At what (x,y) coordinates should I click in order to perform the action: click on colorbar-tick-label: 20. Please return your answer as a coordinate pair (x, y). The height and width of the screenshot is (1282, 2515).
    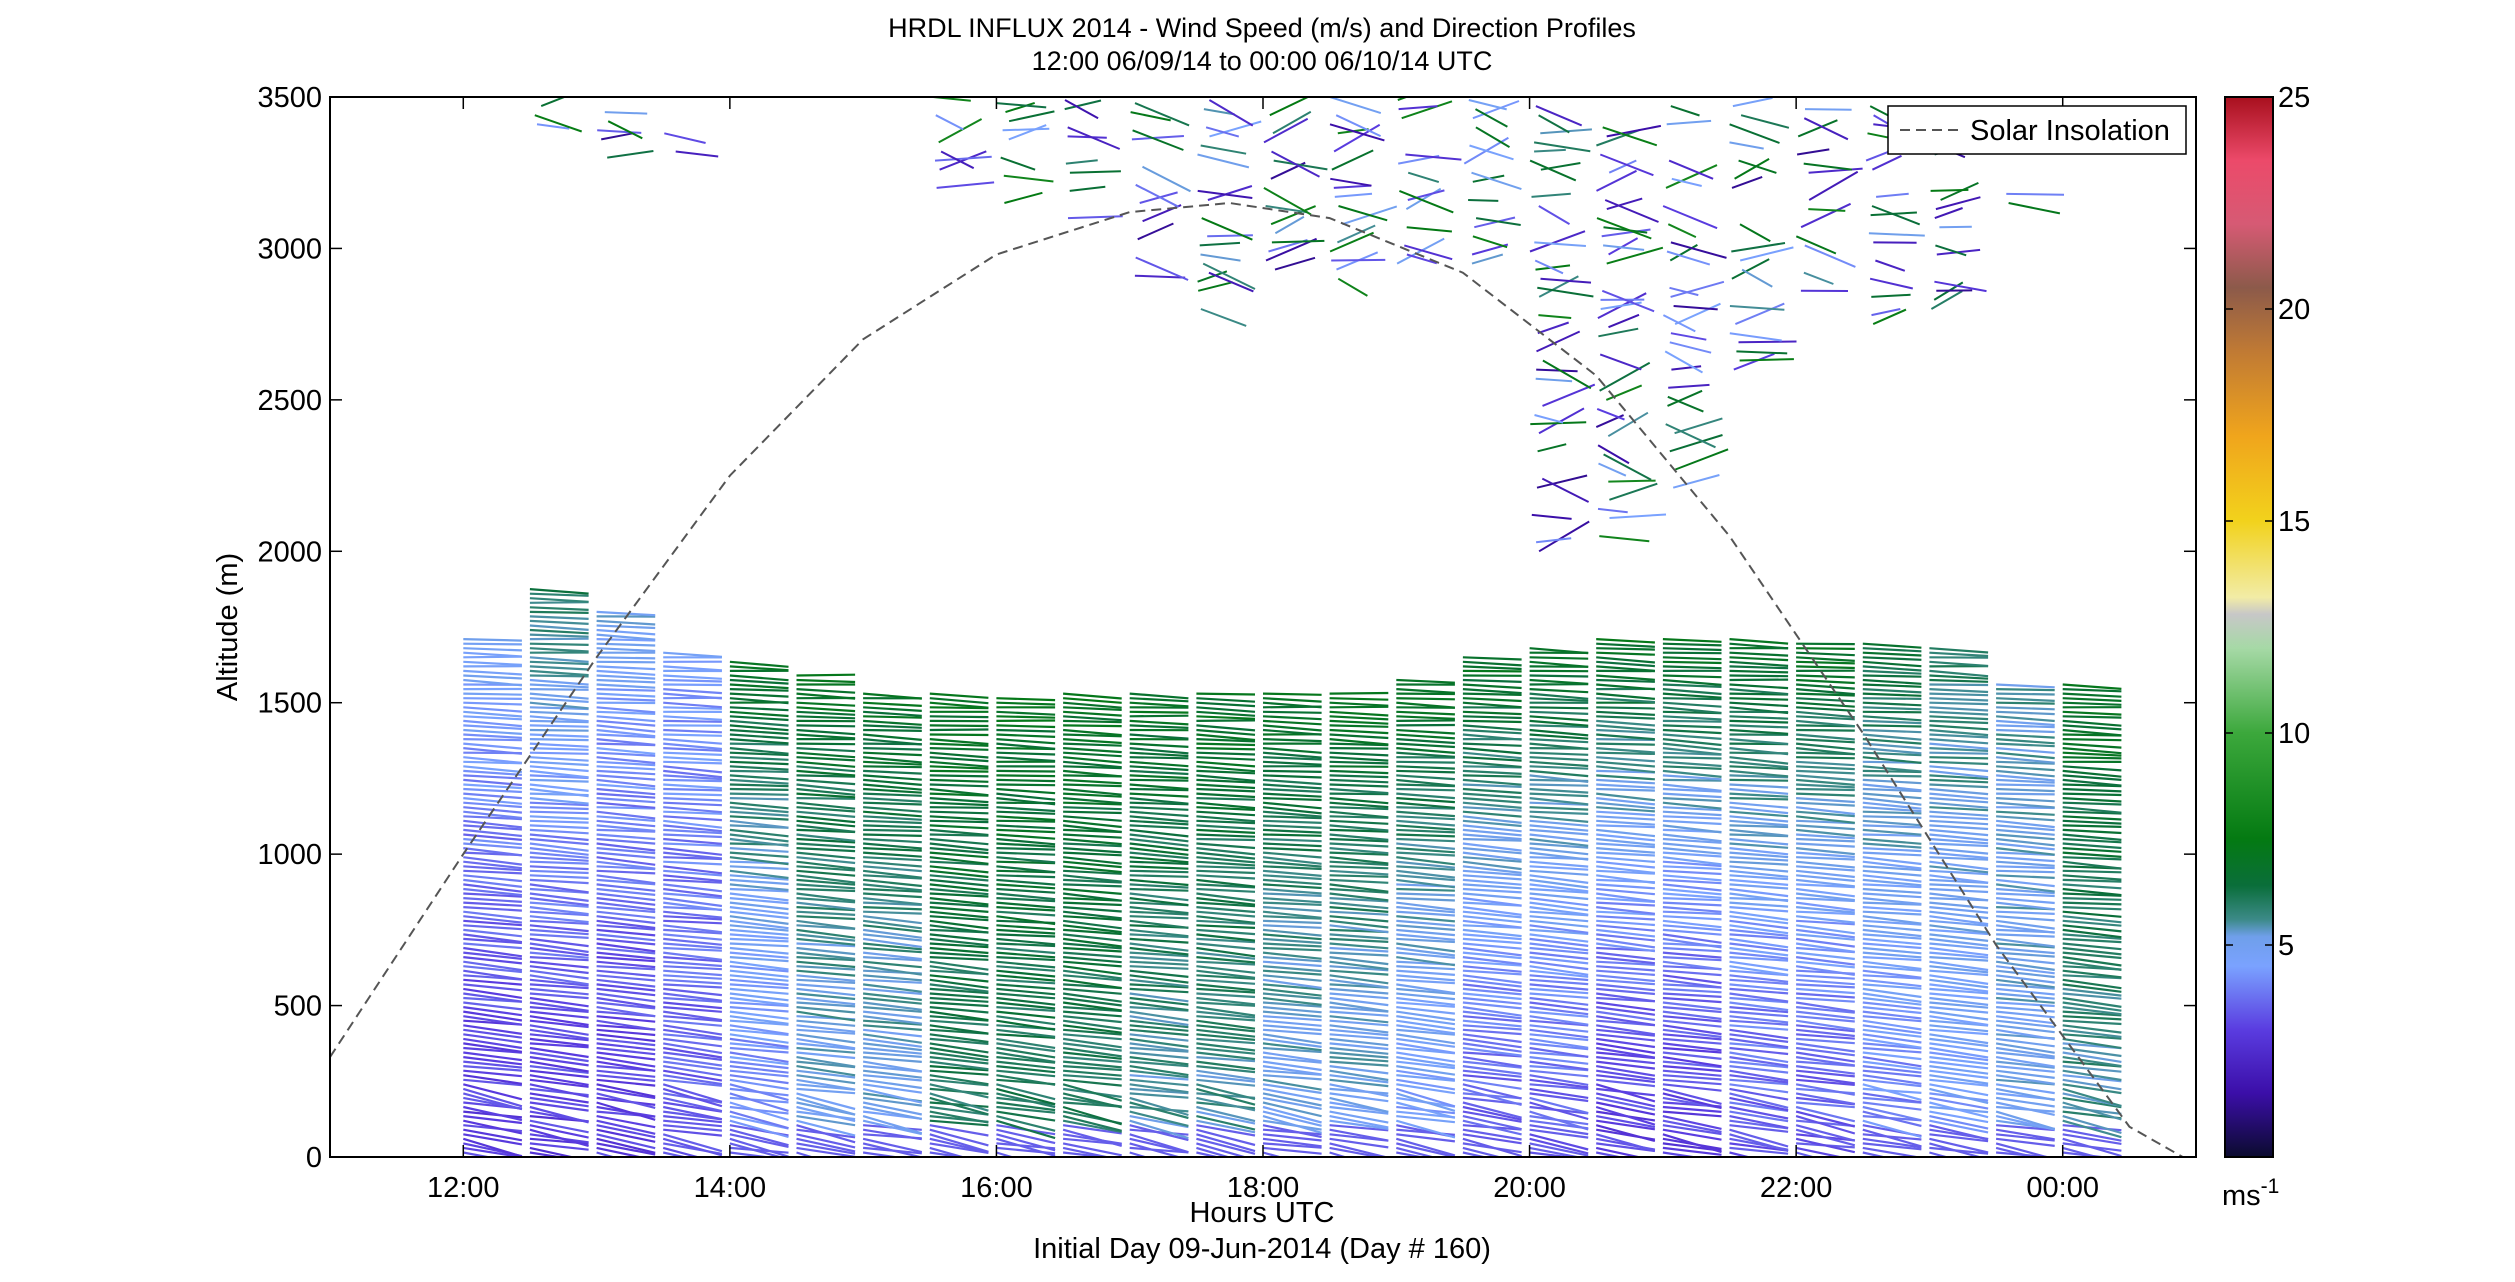
    Looking at the image, I should click on (2294, 310).